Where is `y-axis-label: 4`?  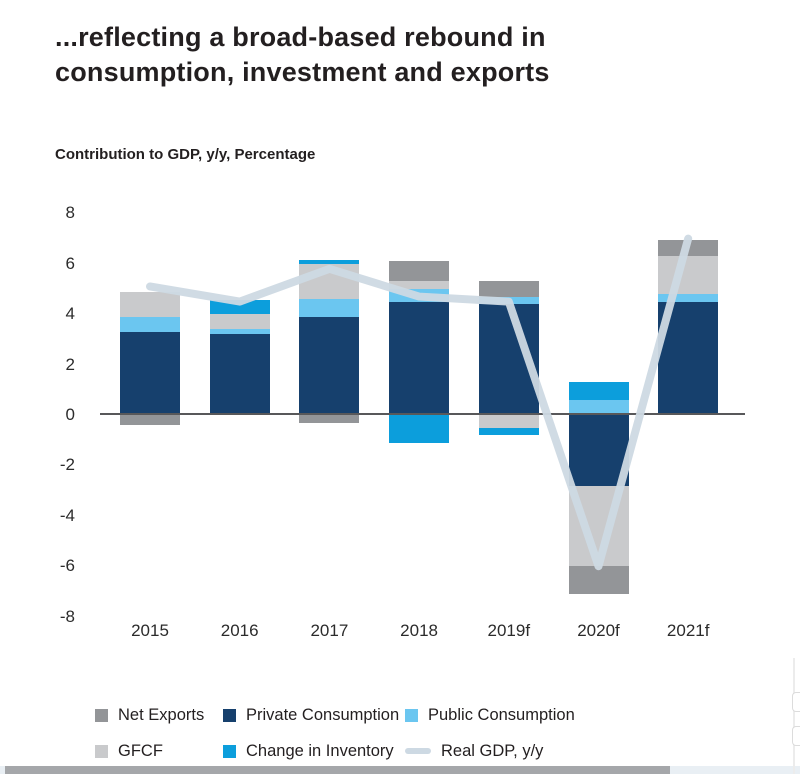 y-axis-label: 4 is located at coordinates (70, 314).